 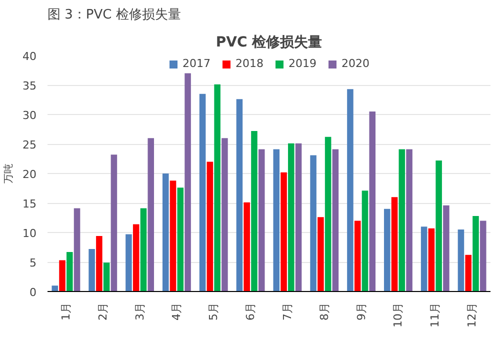 I want to click on y-tick-label: 30, so click(x=29, y=115).